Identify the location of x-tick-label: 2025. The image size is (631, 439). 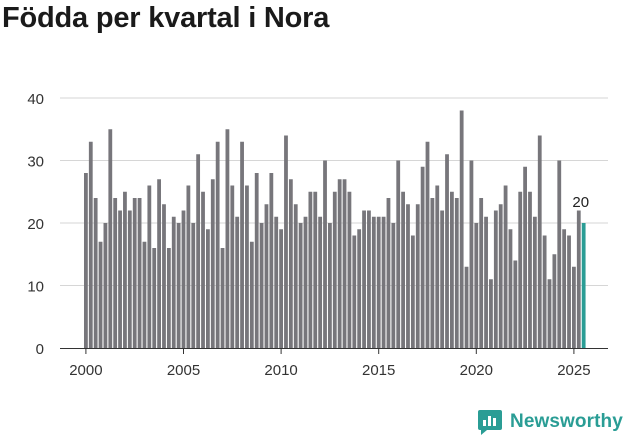
(573, 370).